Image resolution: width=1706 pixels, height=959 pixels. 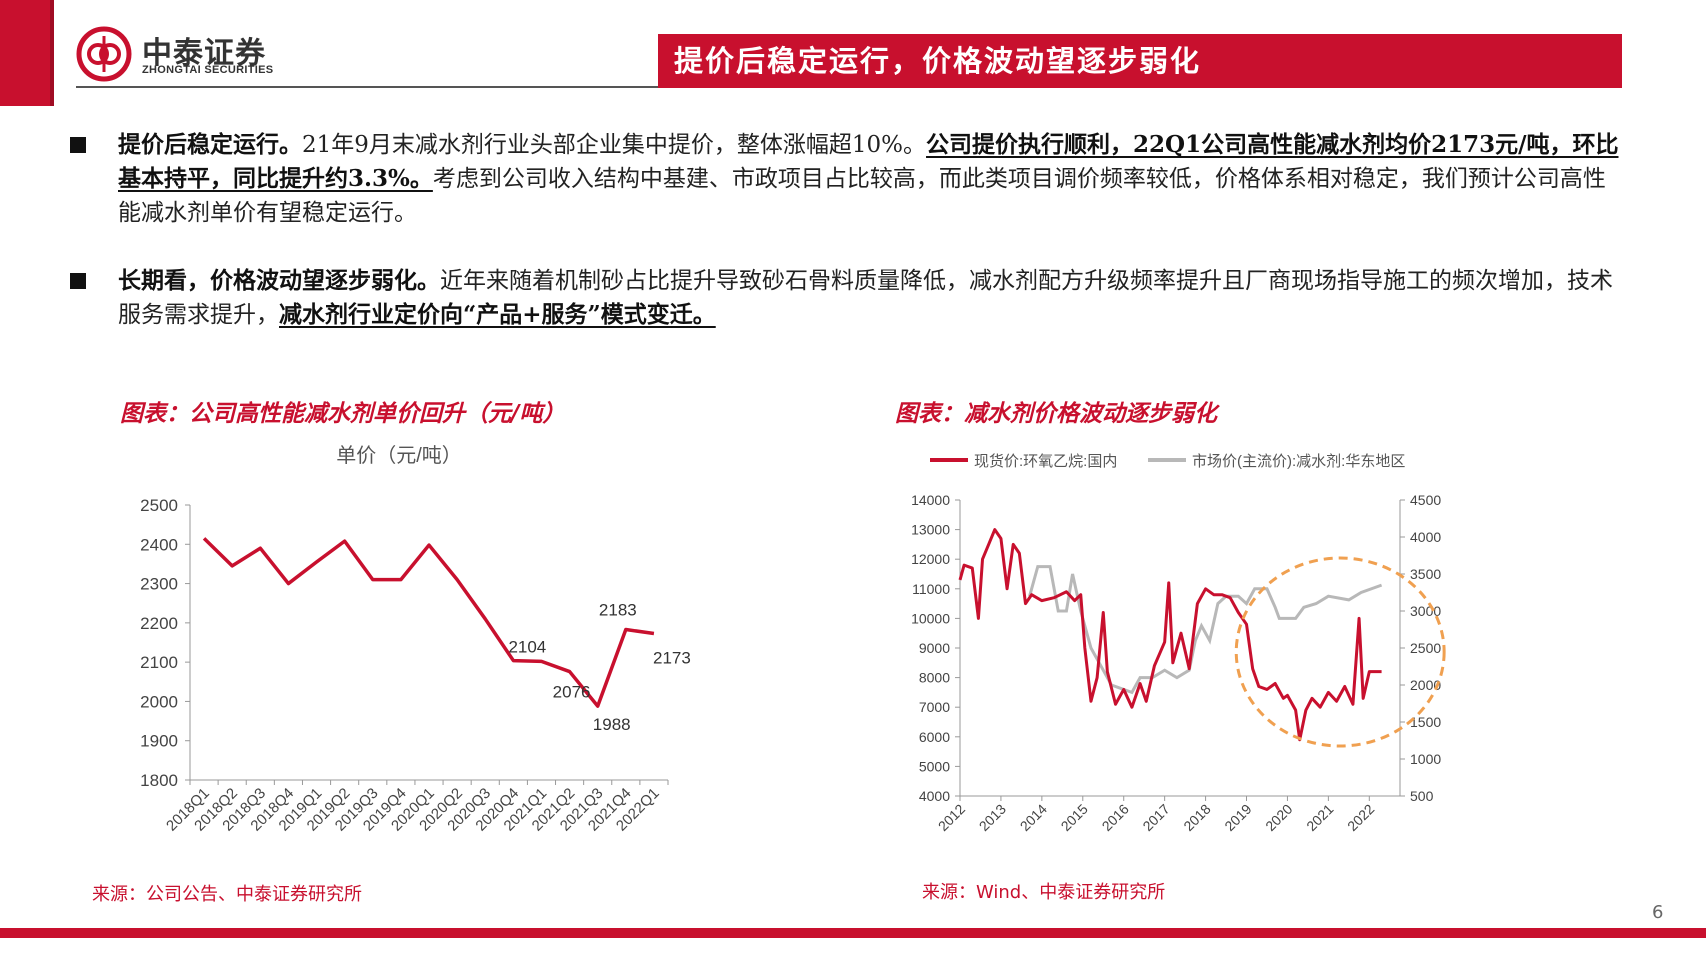 What do you see at coordinates (930, 530) in the screenshot?
I see `y-left-tick-label: 13000` at bounding box center [930, 530].